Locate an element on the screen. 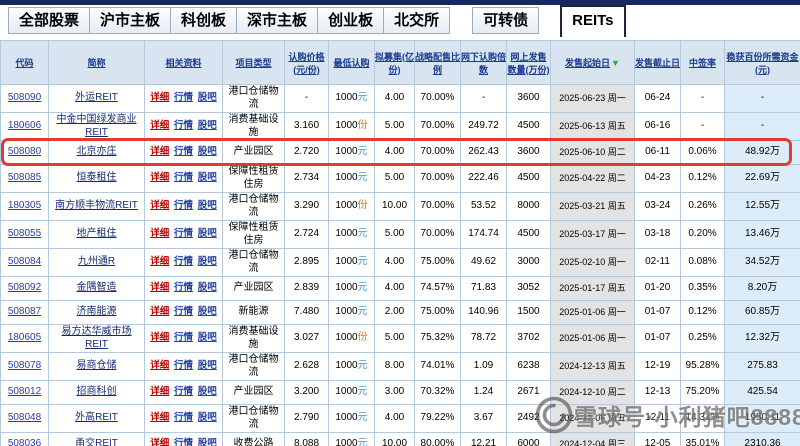  name-link: 易方达华威市场REIT is located at coordinates (96, 338).